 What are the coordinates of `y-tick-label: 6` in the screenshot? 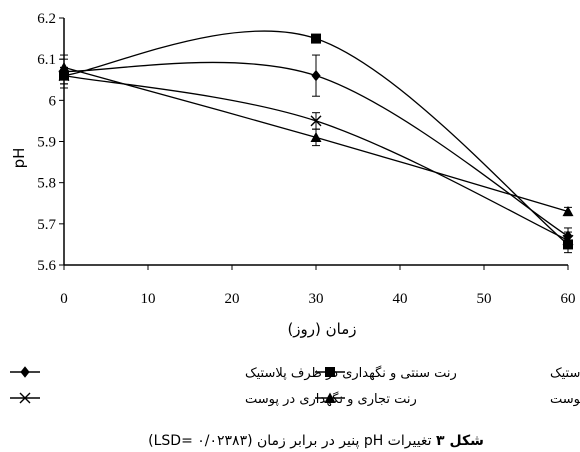 It's located at (53, 101).